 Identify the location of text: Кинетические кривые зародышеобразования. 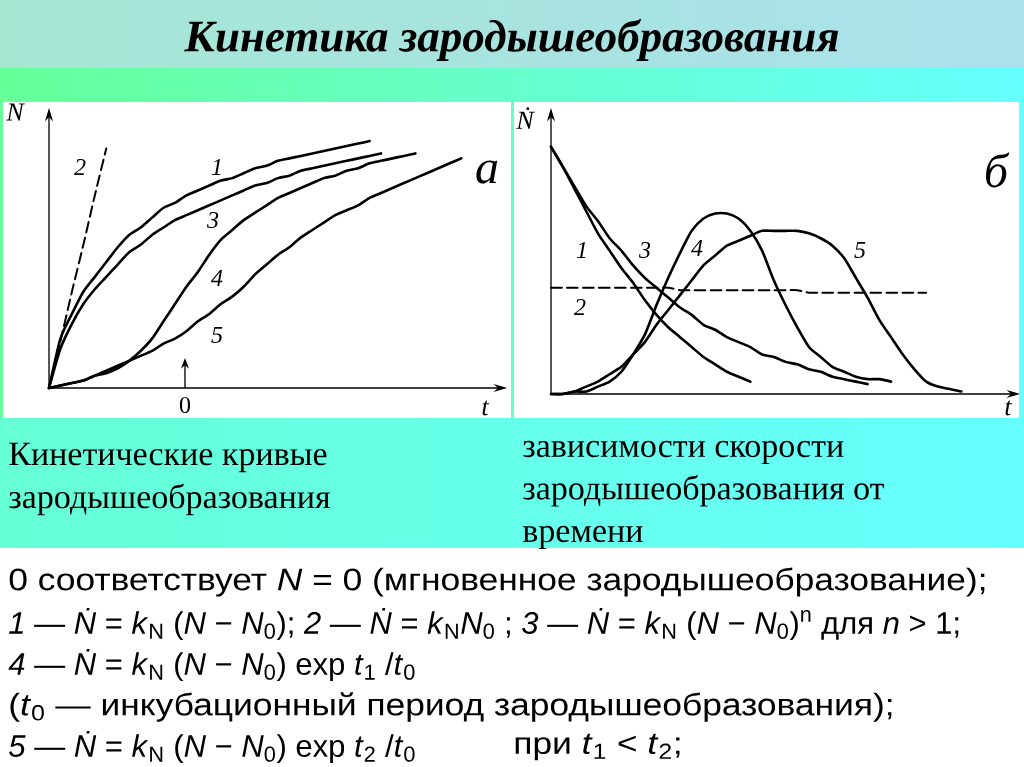
(170, 479).